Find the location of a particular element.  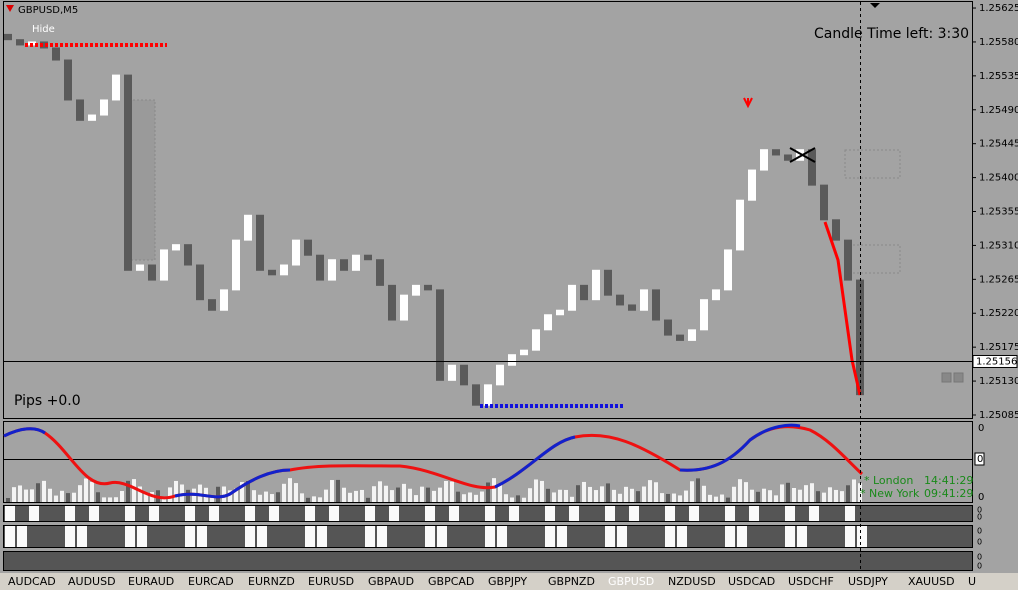

symbol-tab: AUDCAD is located at coordinates (32, 581).